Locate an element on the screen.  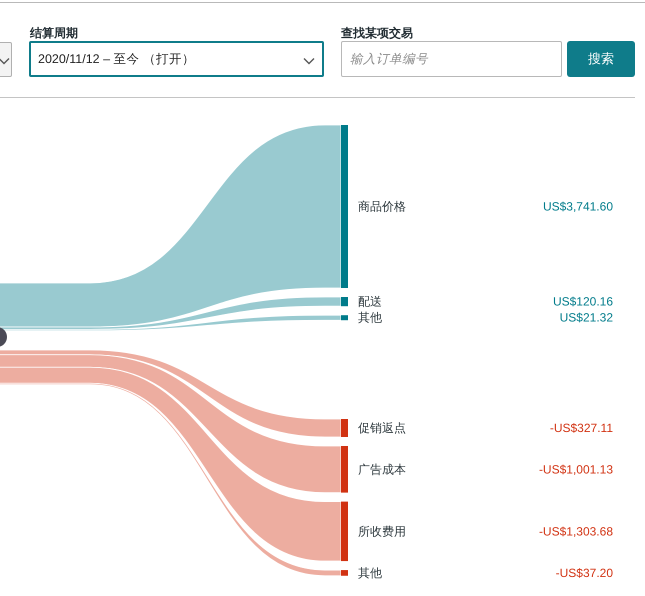
value-label: -US$327.11 is located at coordinates (581, 428).